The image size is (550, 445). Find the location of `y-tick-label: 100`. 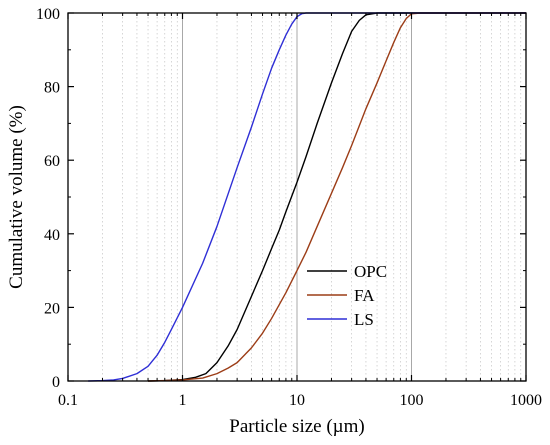

y-tick-label: 100 is located at coordinates (48, 14).